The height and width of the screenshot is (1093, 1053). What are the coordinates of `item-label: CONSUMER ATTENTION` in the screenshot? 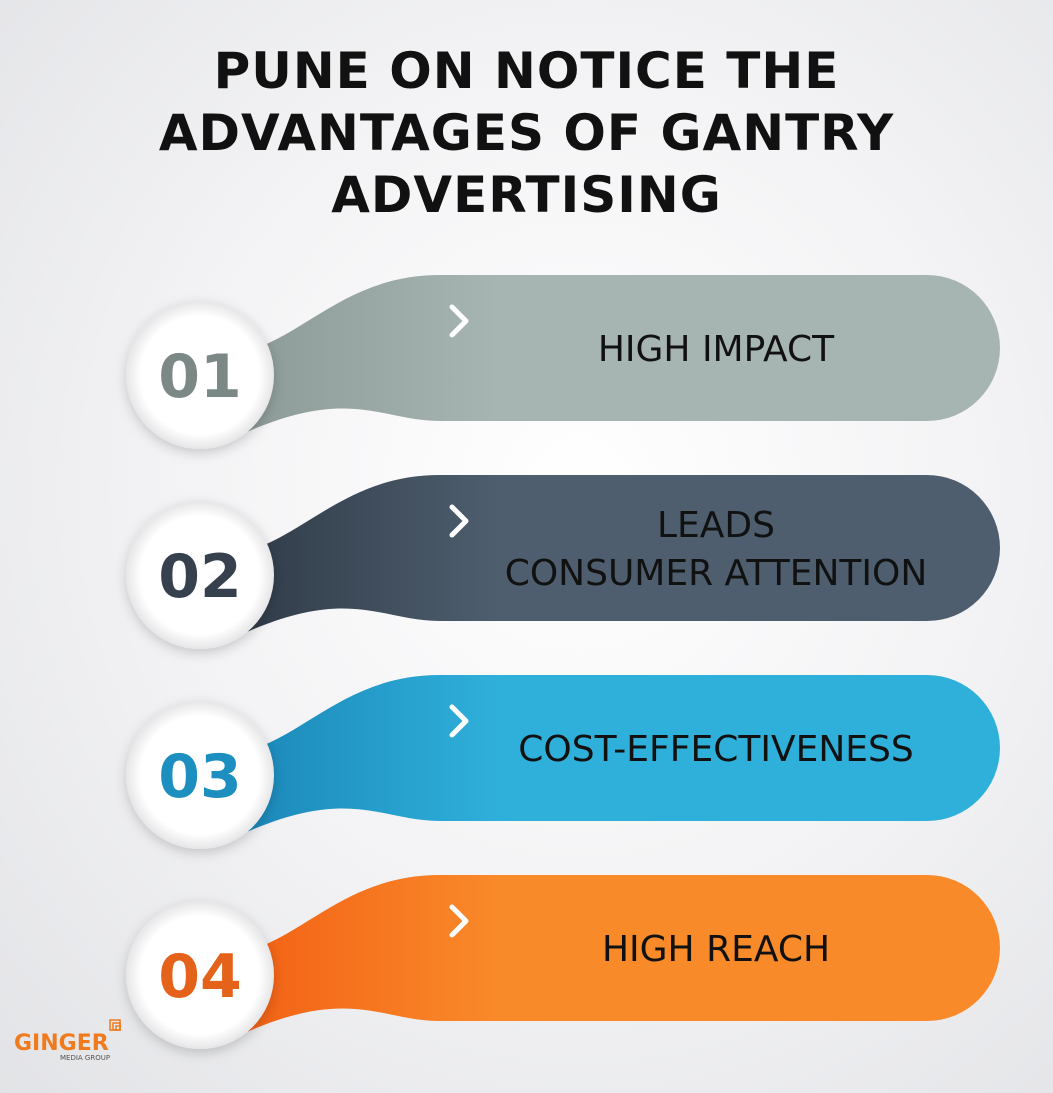 It's located at (716, 573).